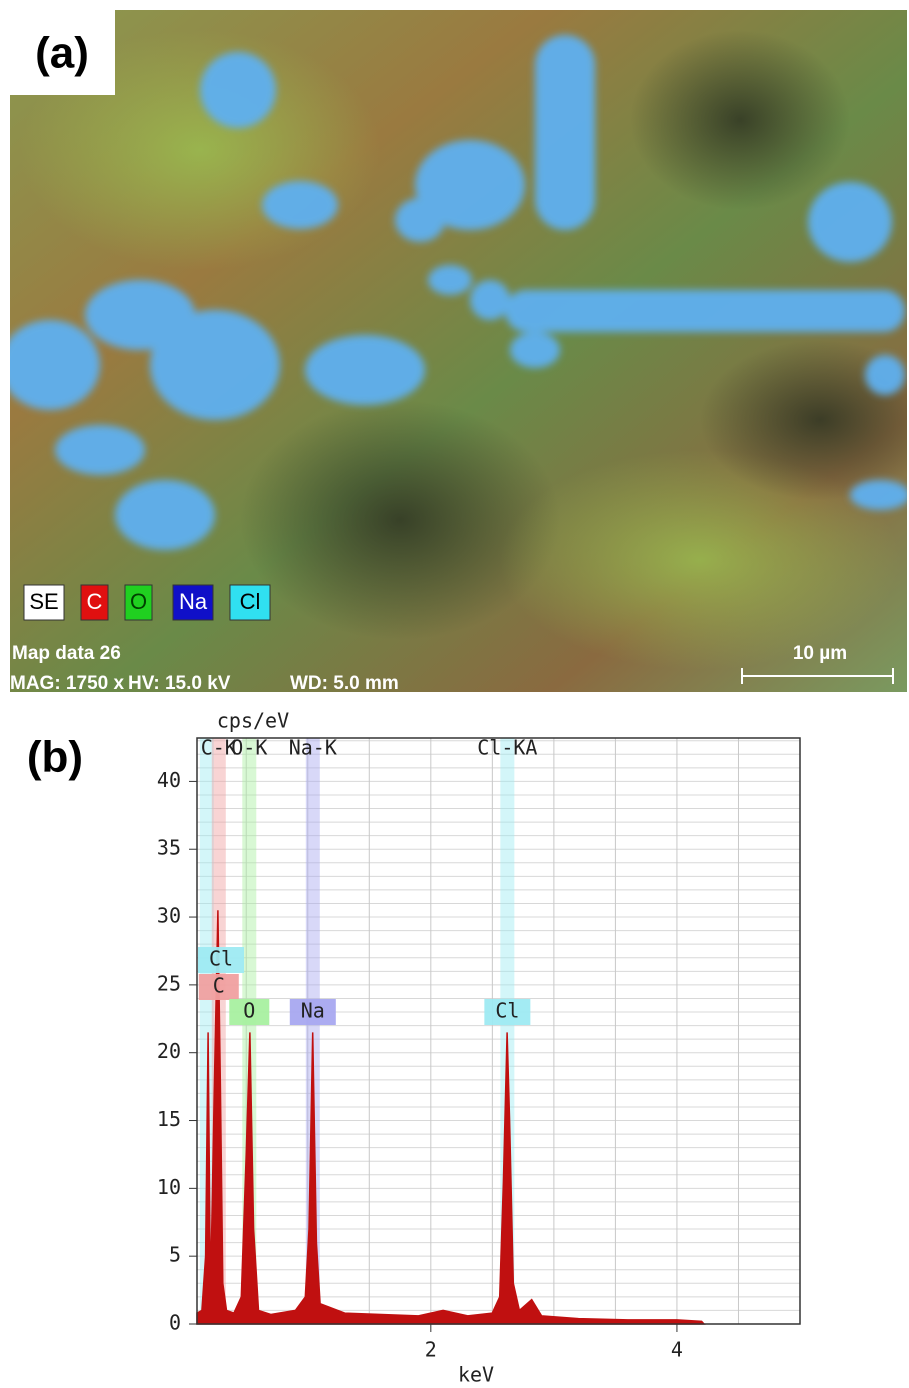  What do you see at coordinates (169, 1051) in the screenshot?
I see `y-tick-label: 20` at bounding box center [169, 1051].